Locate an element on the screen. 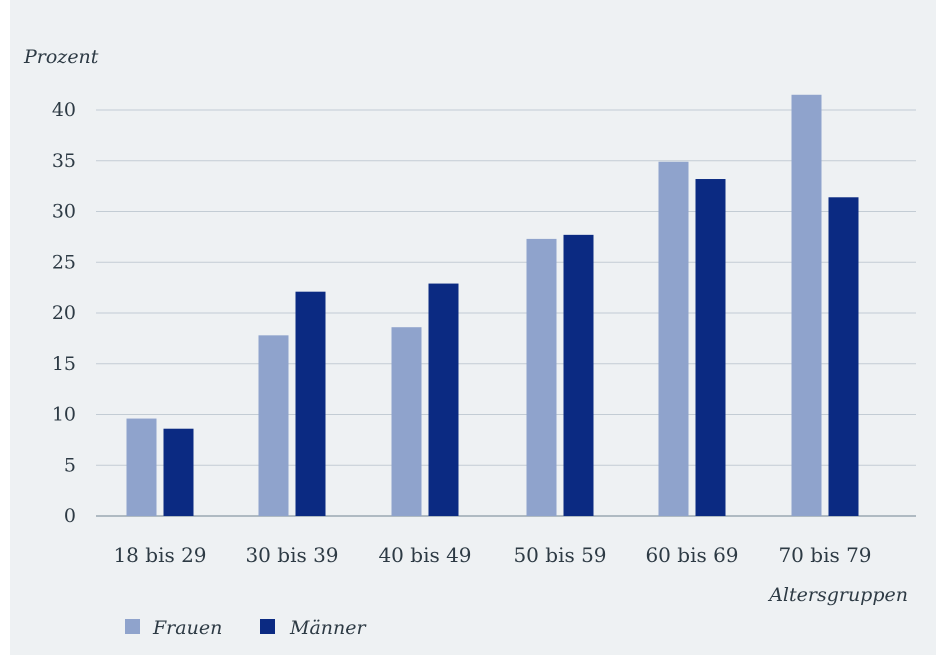 Image resolution: width=936 pixels, height=661 pixels. y-tick-label: 25 is located at coordinates (64, 262).